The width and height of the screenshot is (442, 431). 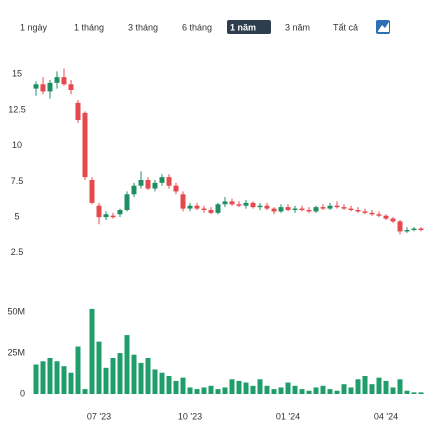 I want to click on range-button: 1 năm, so click(x=249, y=27).